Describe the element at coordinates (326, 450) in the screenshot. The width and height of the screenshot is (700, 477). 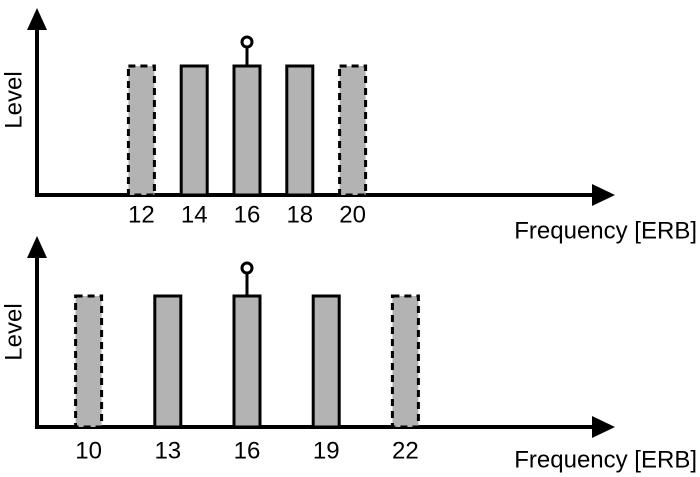
I see `x-tick-label: 19` at that location.